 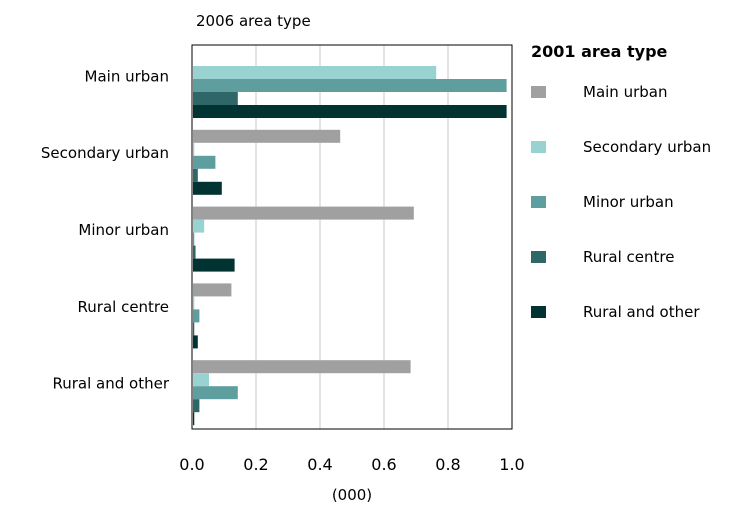 What do you see at coordinates (191, 464) in the screenshot?
I see `x-tick-label: 0.0` at bounding box center [191, 464].